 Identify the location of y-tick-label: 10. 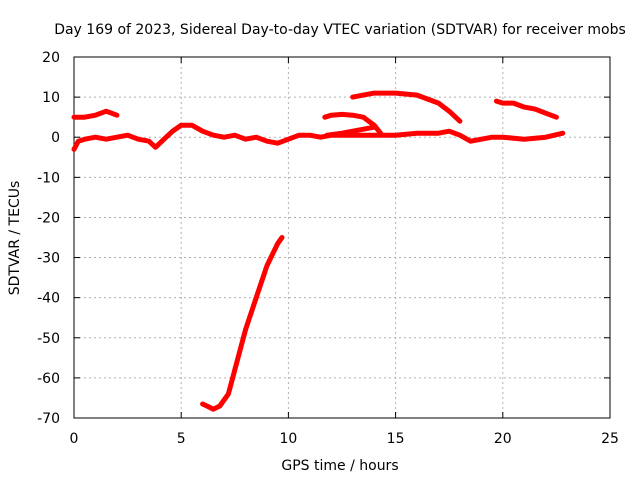
(51, 98).